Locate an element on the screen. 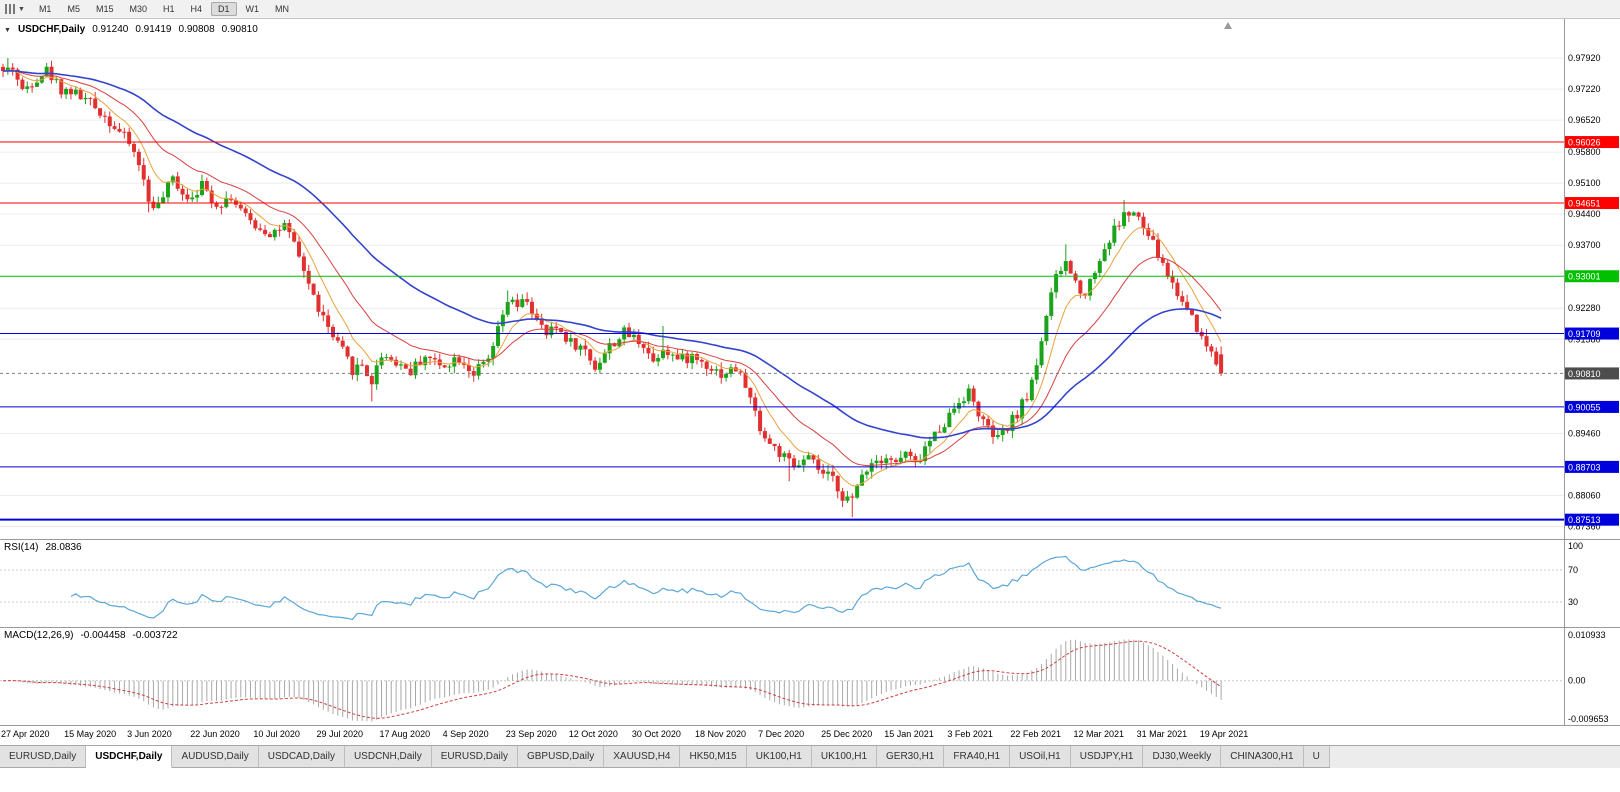 Image resolution: width=1620 pixels, height=792 pixels. macd-axis-label: 0.00 is located at coordinates (1577, 681).